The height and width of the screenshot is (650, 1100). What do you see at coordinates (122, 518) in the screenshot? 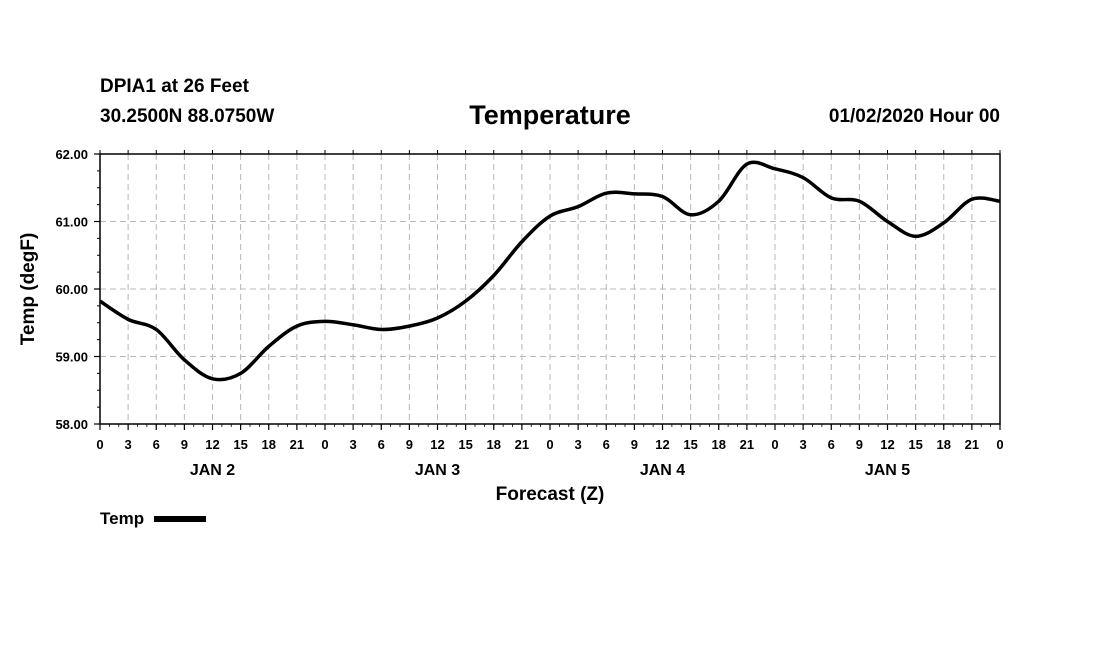
I see `legend-label-temp: Temp` at bounding box center [122, 518].